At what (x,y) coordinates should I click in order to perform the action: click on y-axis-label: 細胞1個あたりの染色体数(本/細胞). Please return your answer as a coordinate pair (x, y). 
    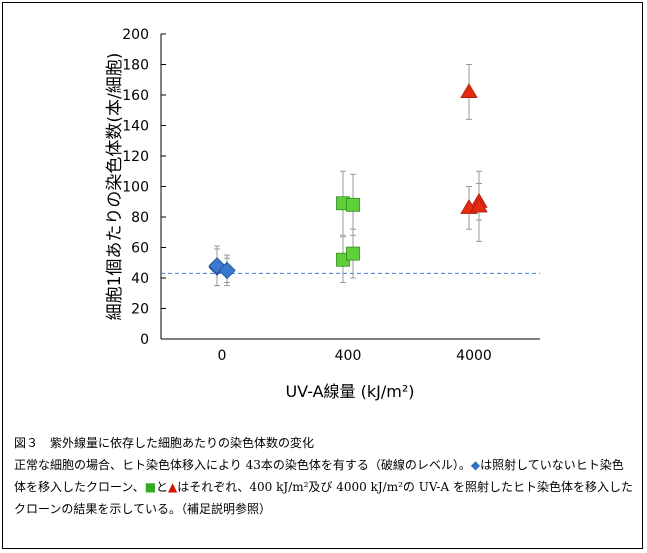
    Looking at the image, I should click on (115, 187).